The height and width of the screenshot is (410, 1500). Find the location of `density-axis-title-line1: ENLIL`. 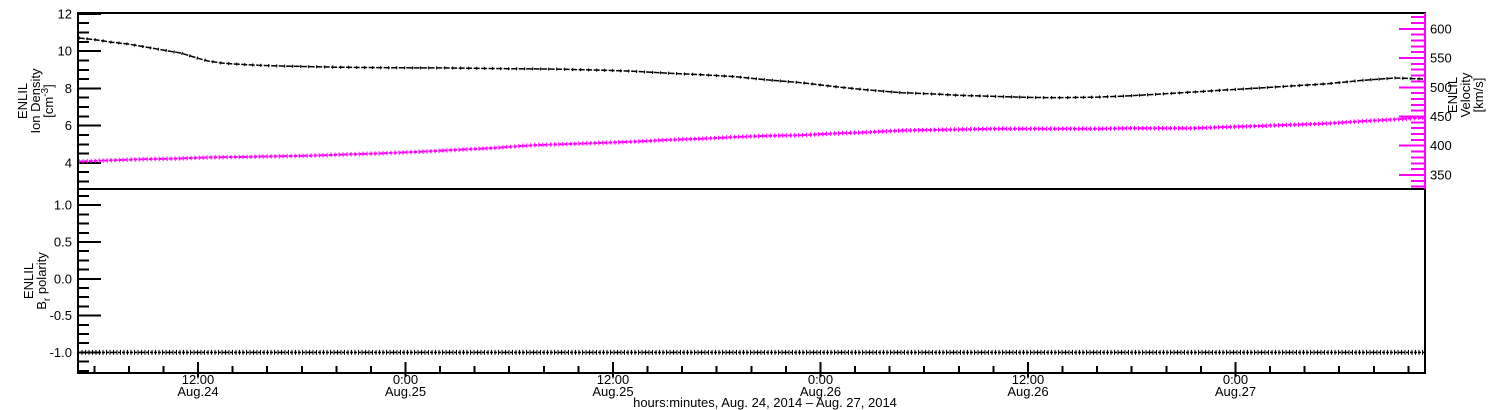

density-axis-title-line1: ENLIL is located at coordinates (22, 101).